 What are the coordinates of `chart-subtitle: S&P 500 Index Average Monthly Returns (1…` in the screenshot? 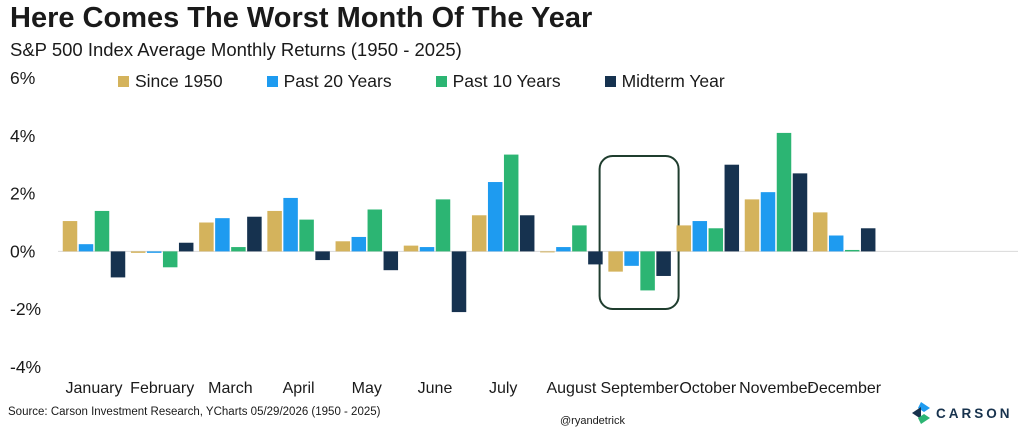 It's located at (236, 49).